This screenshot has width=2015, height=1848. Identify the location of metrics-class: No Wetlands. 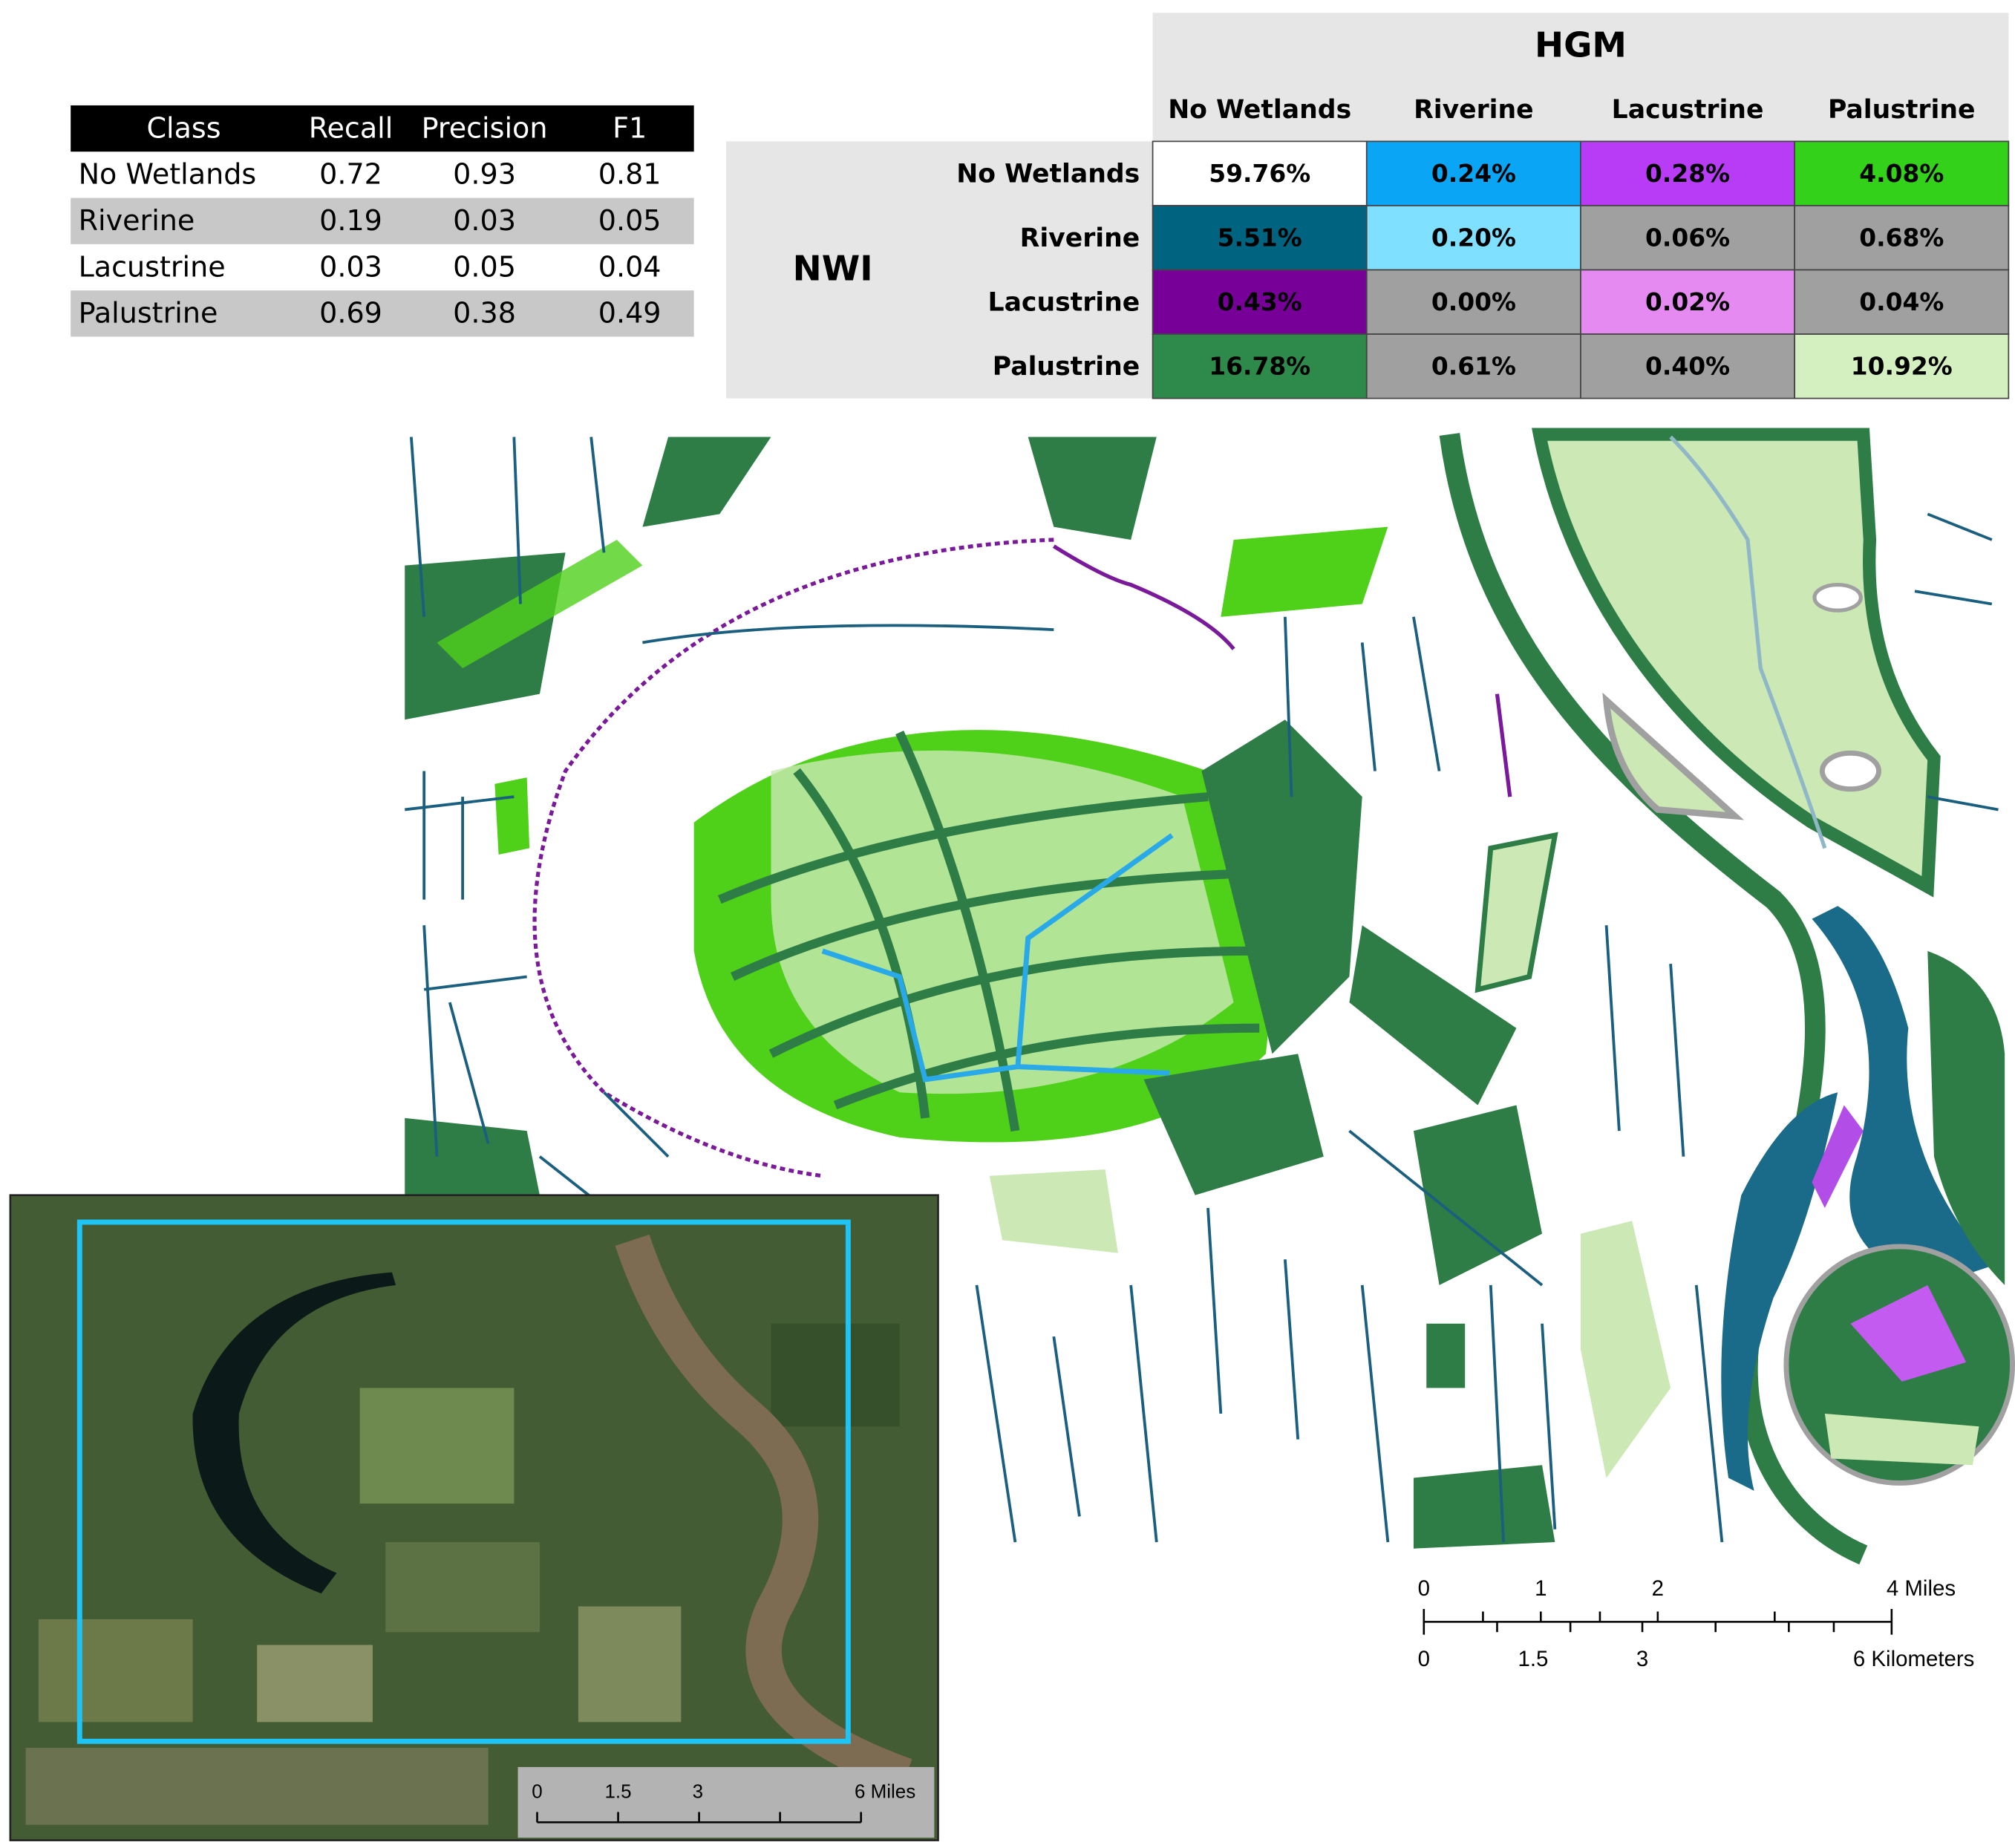
(168, 174).